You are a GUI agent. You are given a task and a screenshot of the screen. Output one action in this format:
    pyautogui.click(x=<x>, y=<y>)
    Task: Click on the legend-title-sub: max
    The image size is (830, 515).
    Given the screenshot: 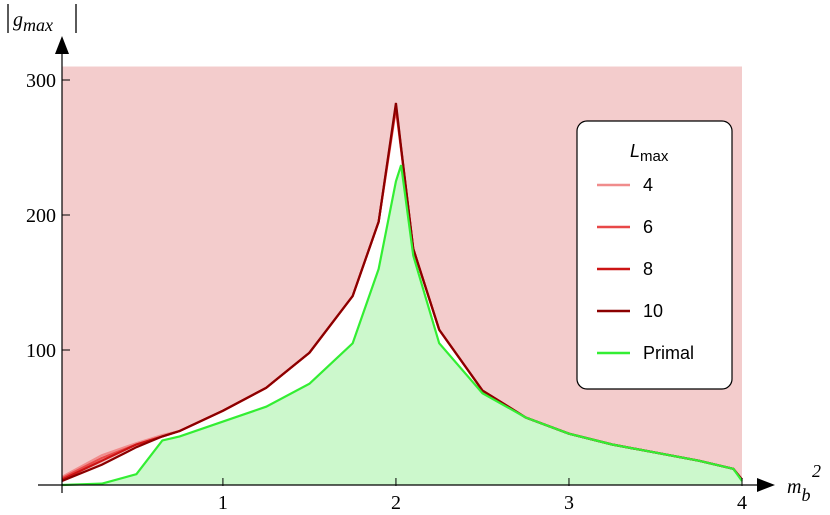 What is the action you would take?
    pyautogui.click(x=654, y=156)
    